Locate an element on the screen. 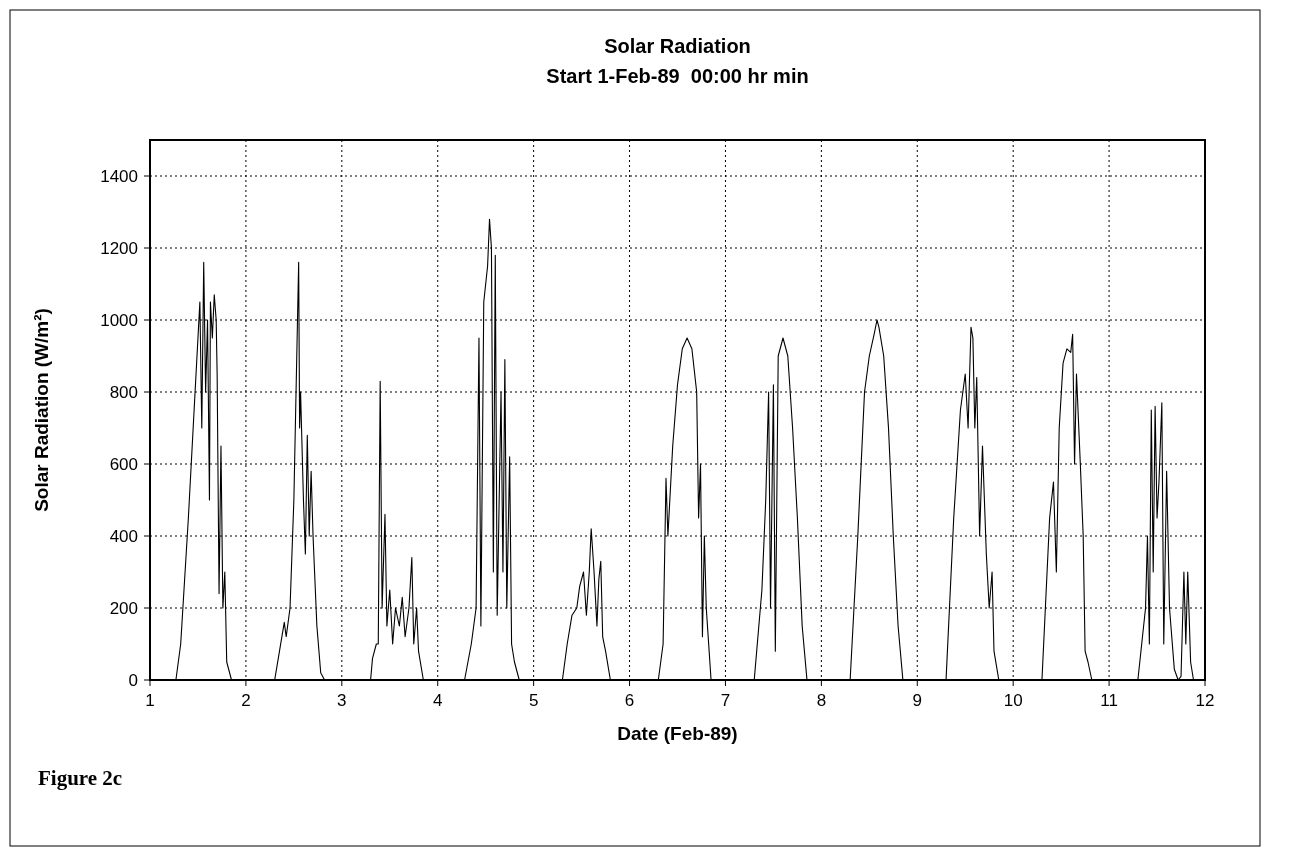 The width and height of the screenshot is (1295, 850). x-tick-label: 5 is located at coordinates (533, 700).